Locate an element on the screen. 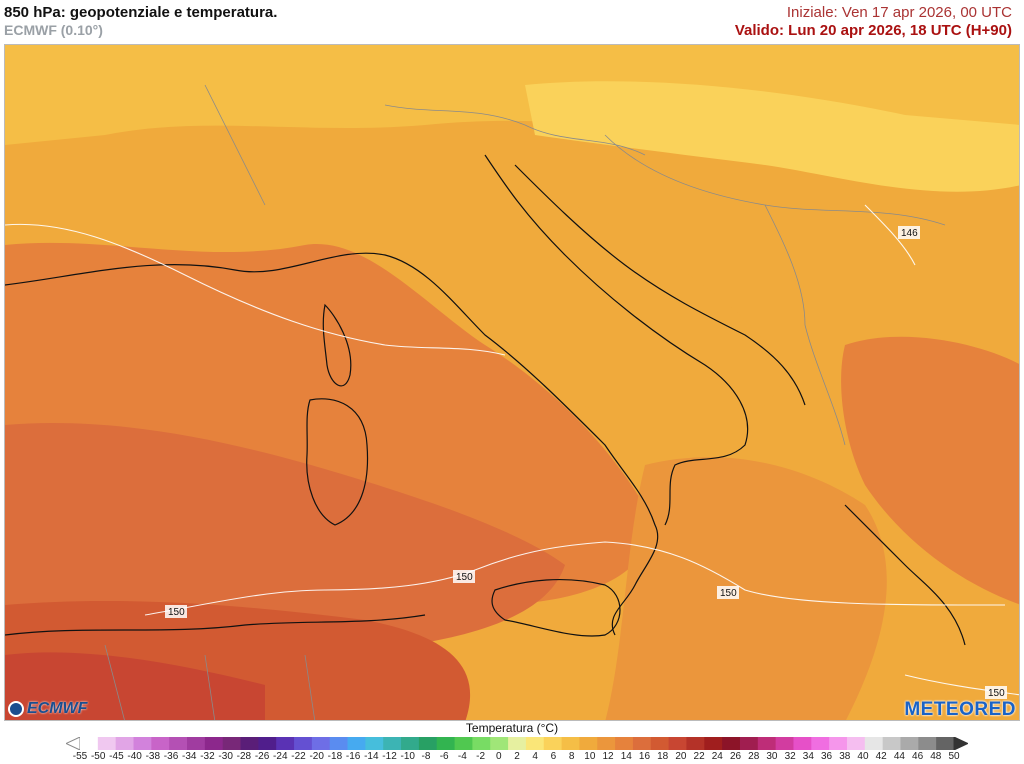  colorbar-tick-label: 12 is located at coordinates (608, 756).